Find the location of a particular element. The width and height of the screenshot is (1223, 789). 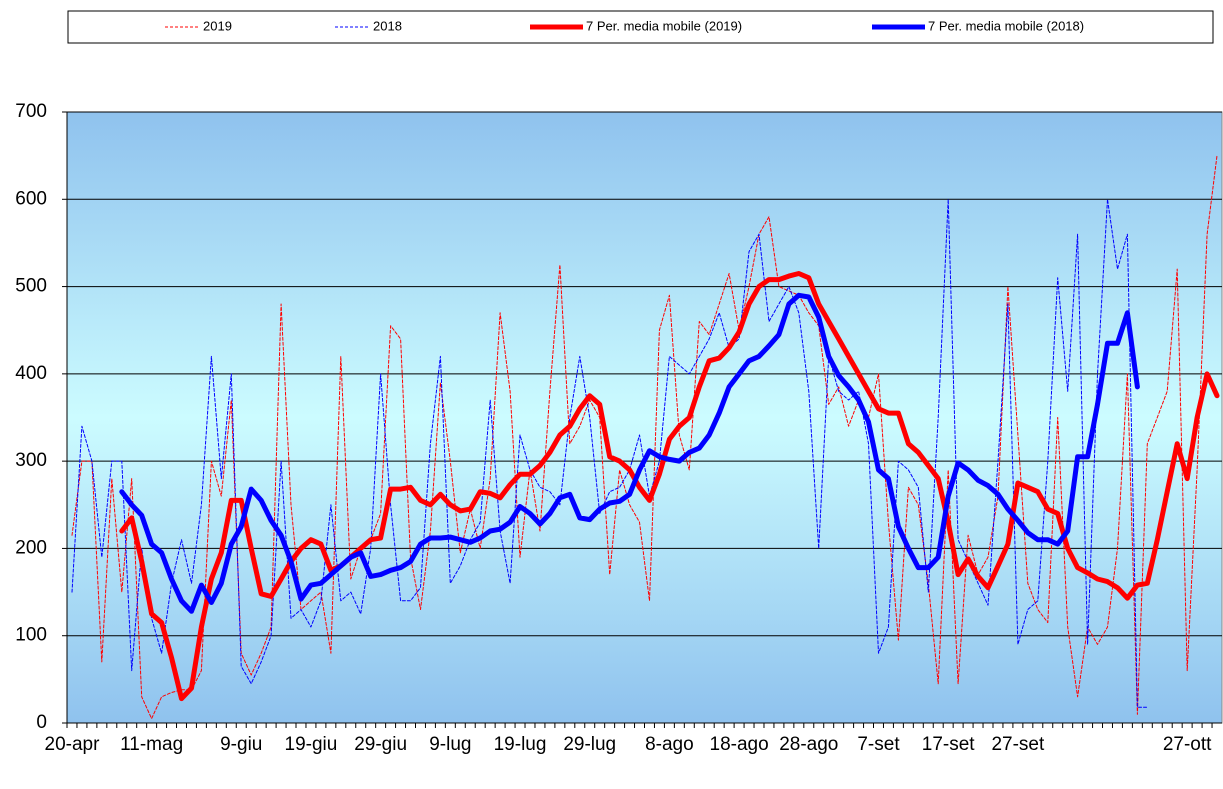

x-tick-label: 29-lug is located at coordinates (589, 744).